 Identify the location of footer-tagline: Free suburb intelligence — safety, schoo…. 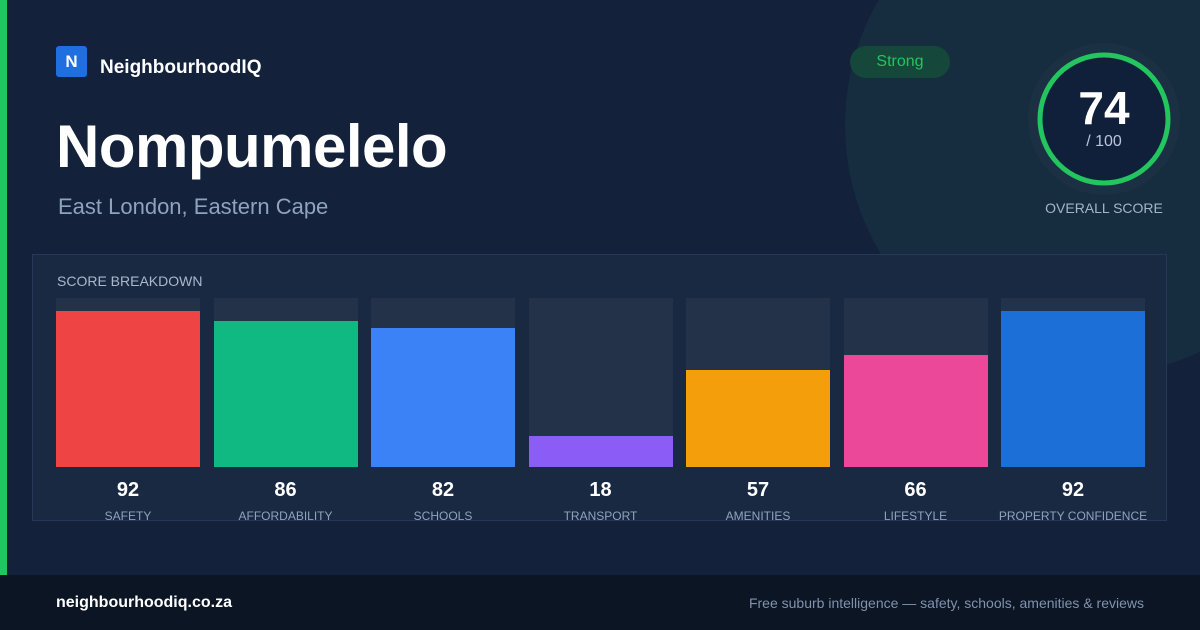
(946, 603).